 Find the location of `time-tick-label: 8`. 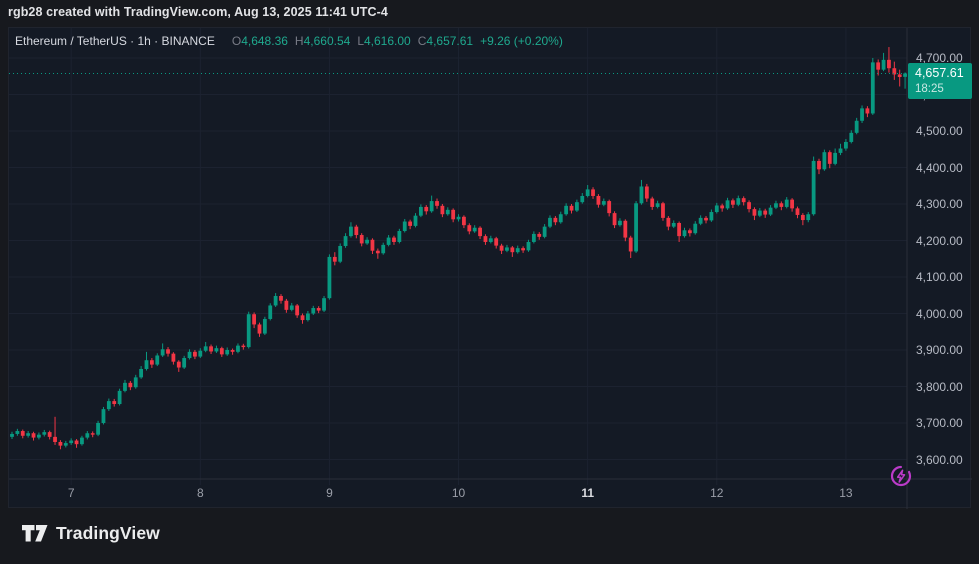

time-tick-label: 8 is located at coordinates (200, 493).